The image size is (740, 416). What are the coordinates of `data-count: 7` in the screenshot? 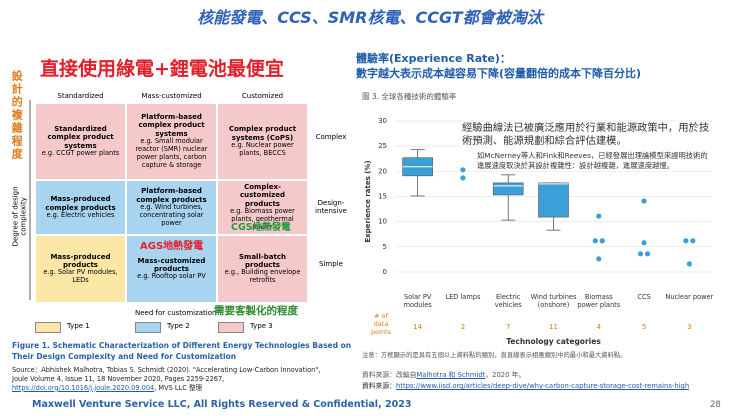 It's located at (508, 327).